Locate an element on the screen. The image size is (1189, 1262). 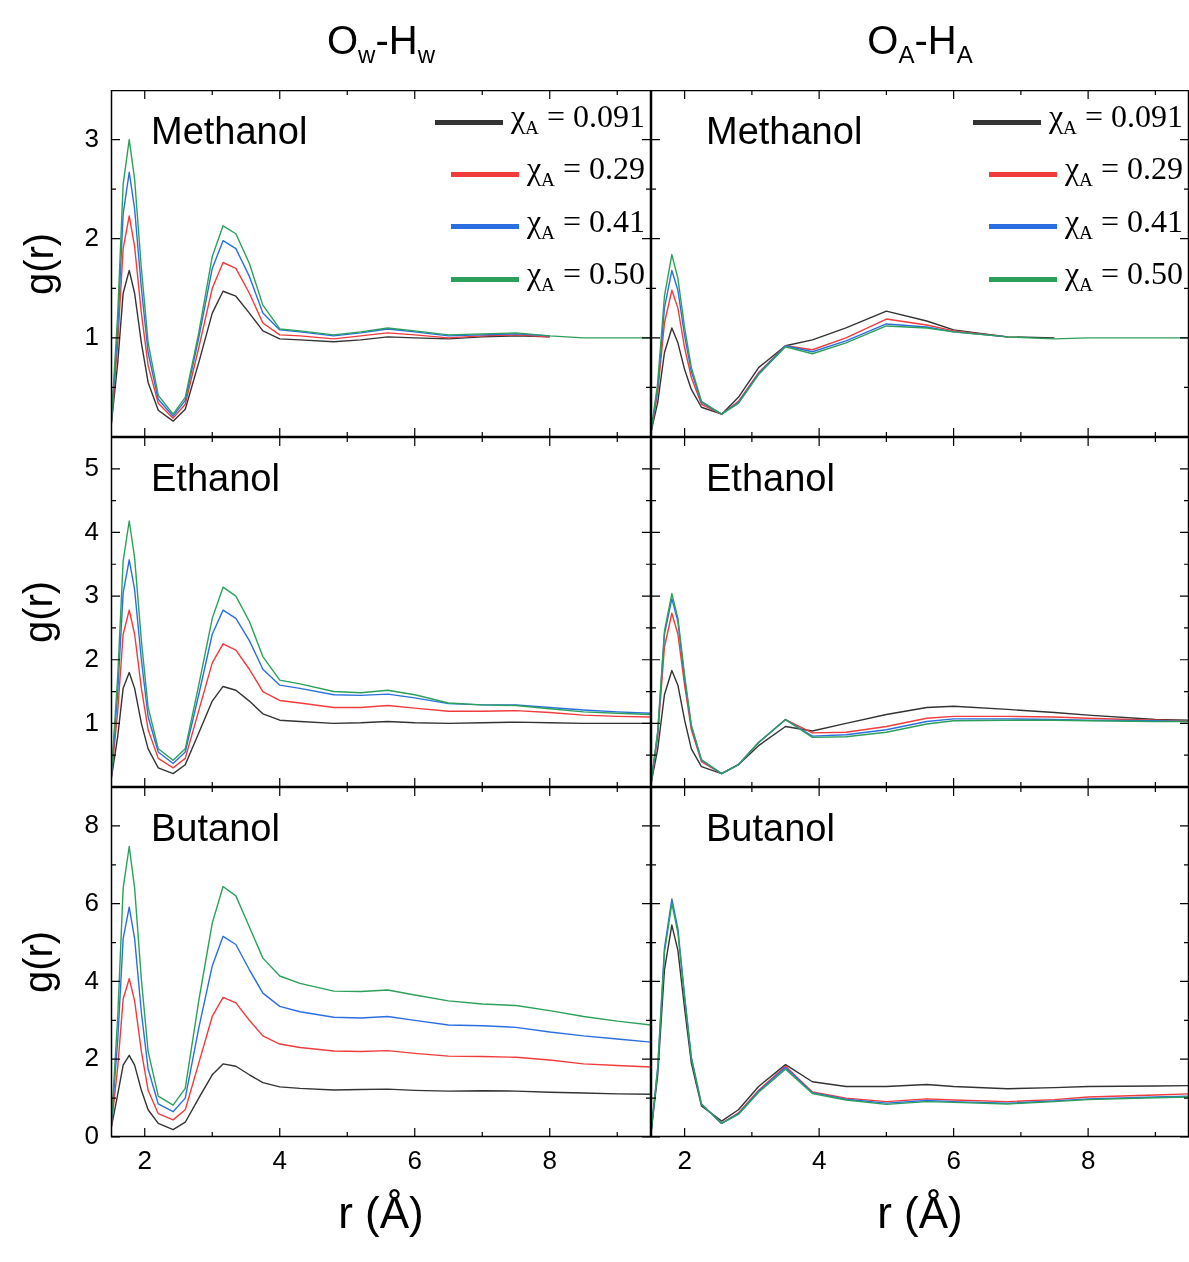
chart-title: O$_{A}$-H$_{A}$ is located at coordinates (920, 43).